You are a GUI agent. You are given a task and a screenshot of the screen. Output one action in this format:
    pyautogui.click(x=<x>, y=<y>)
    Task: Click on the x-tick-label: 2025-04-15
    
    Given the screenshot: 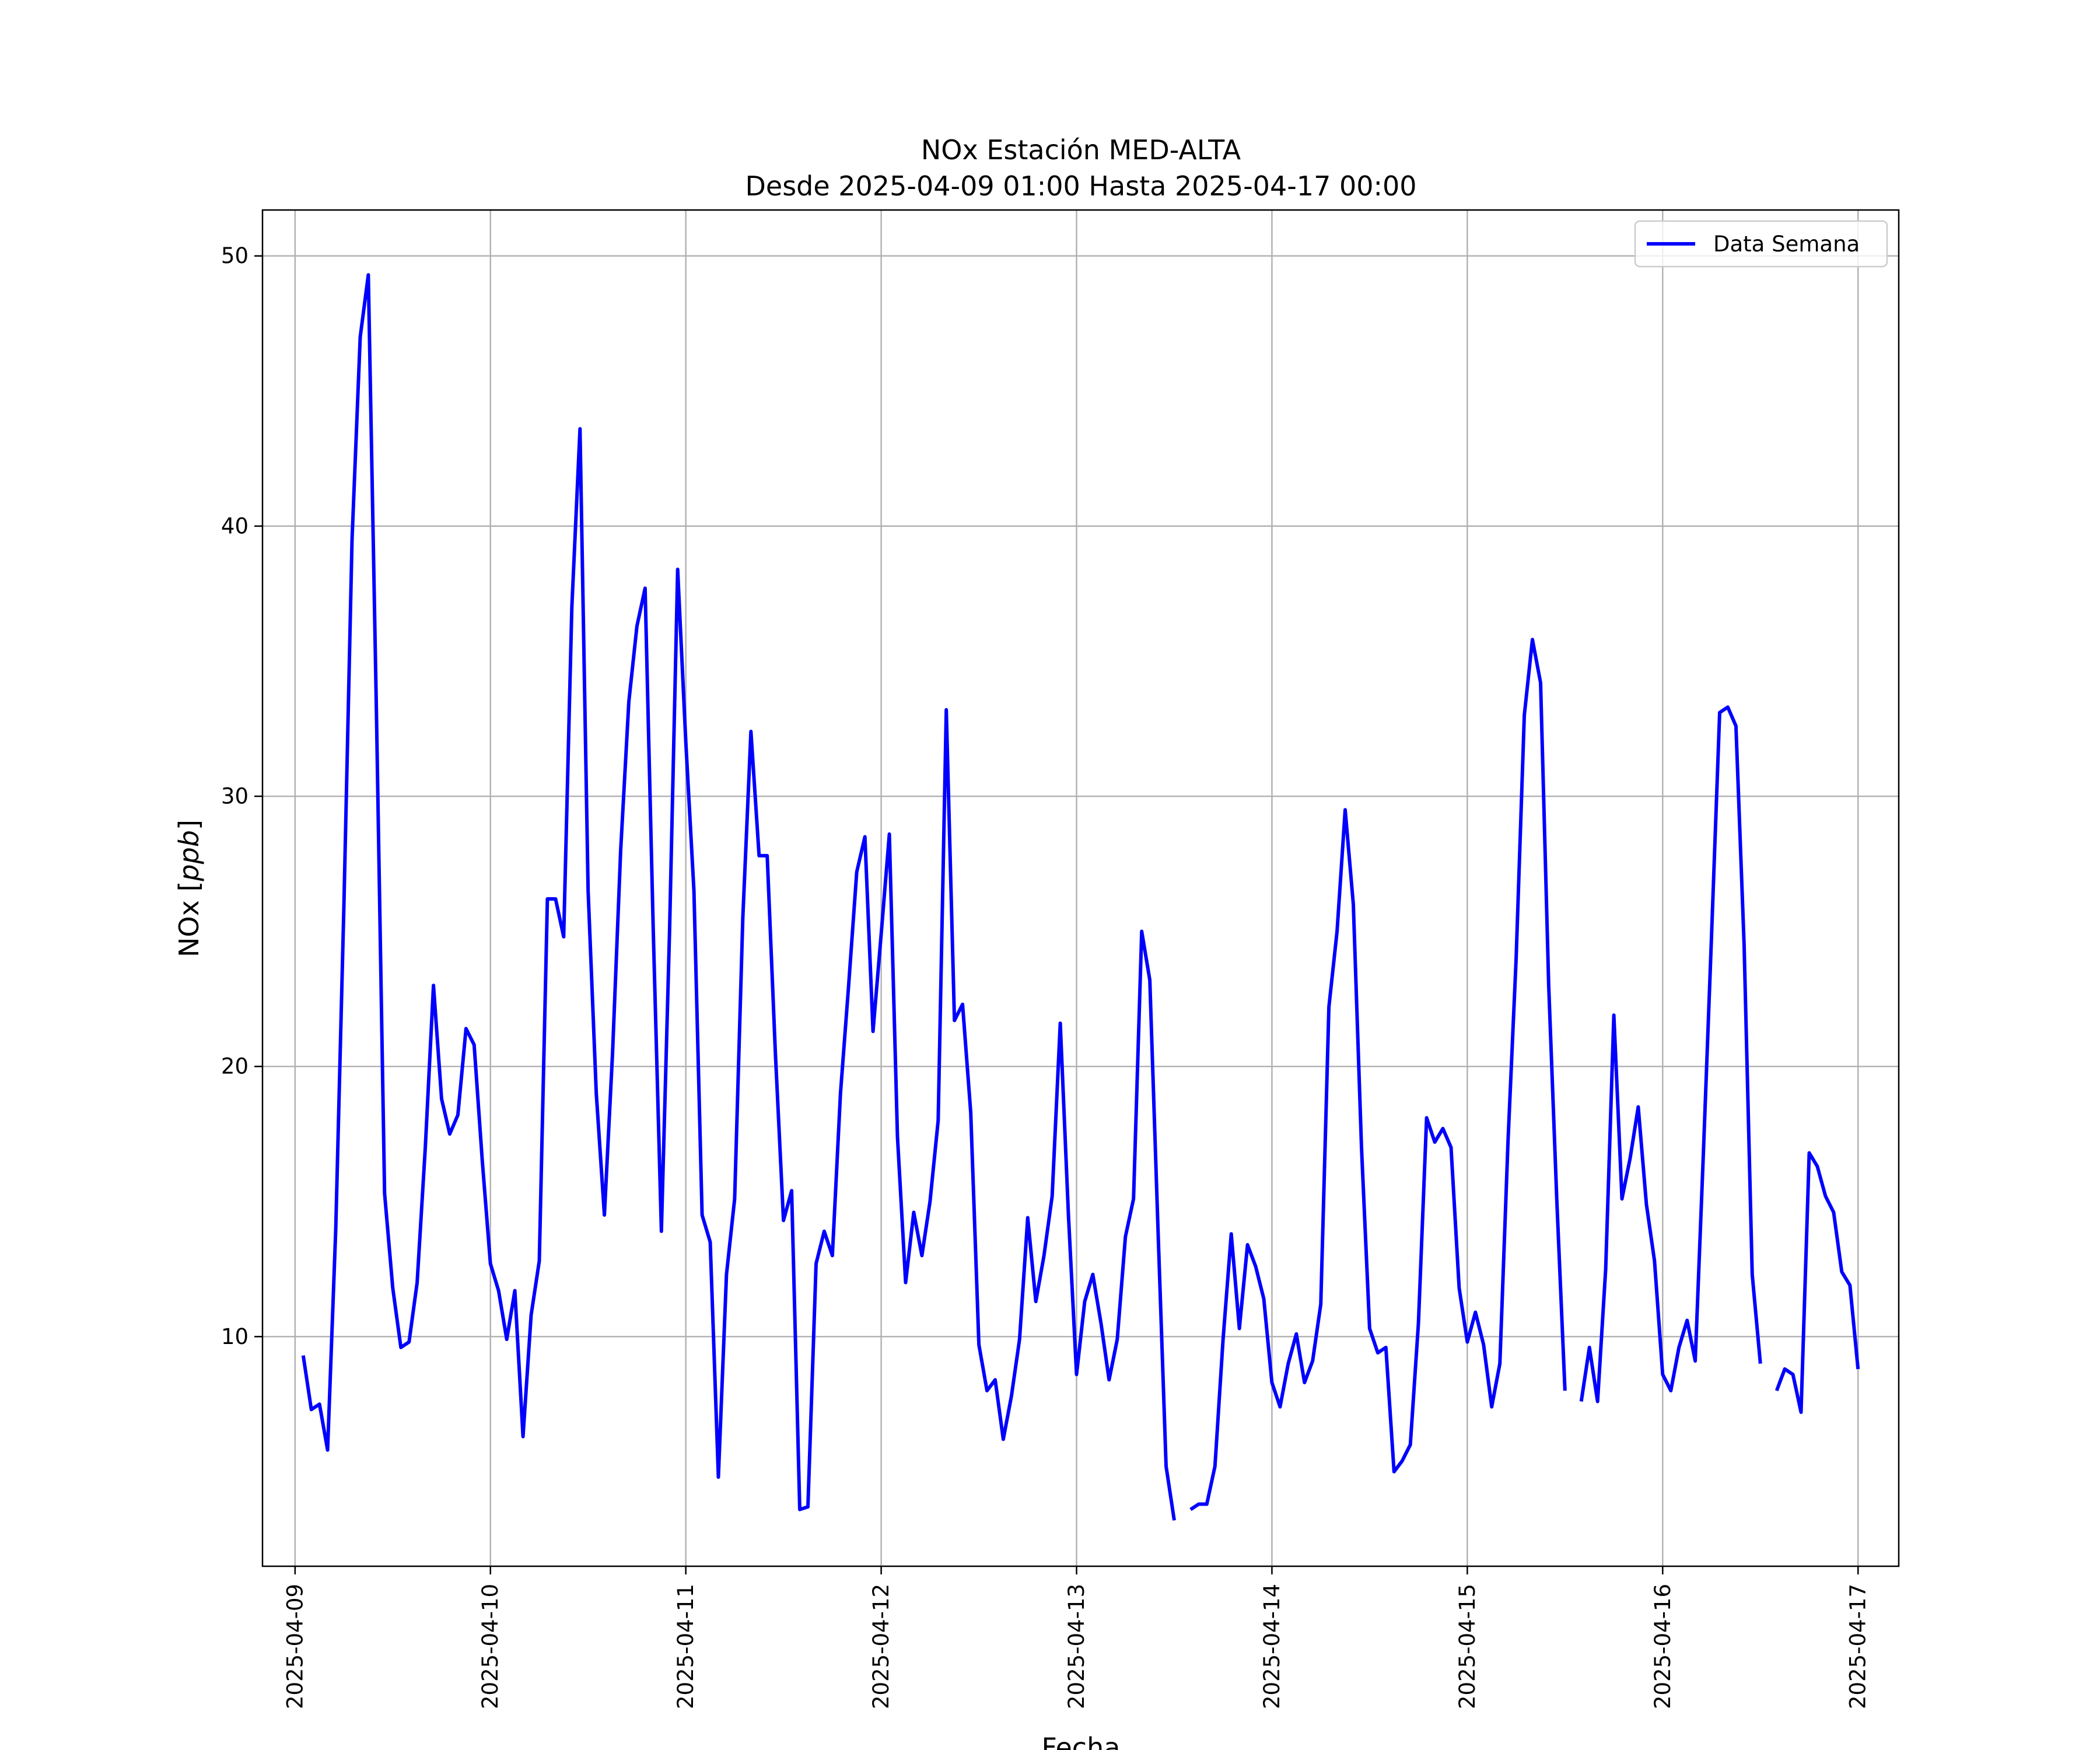 What is the action you would take?
    pyautogui.click(x=1468, y=1646)
    